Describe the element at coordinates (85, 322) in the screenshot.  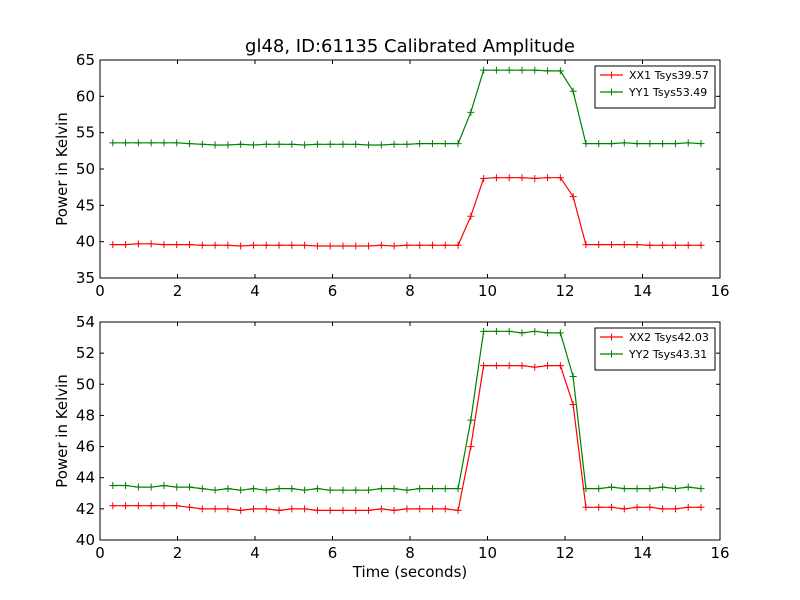
I see `y-tick-label: 54` at that location.